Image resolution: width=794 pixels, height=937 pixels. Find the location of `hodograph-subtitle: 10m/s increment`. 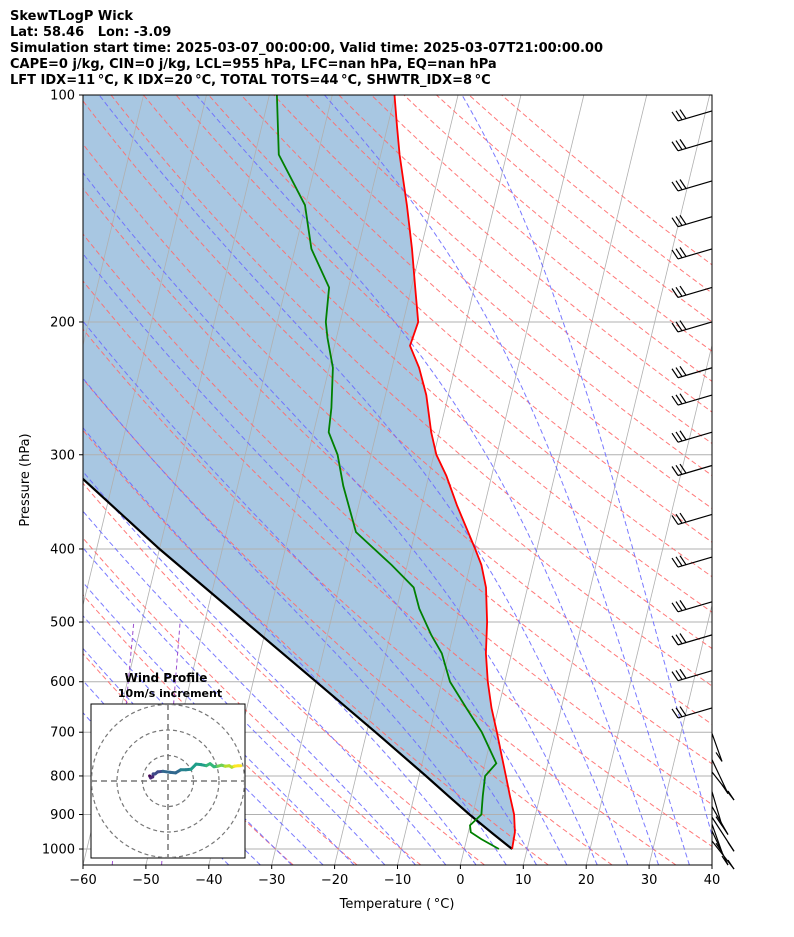

hodograph-subtitle: 10m/s increment is located at coordinates (170, 693).